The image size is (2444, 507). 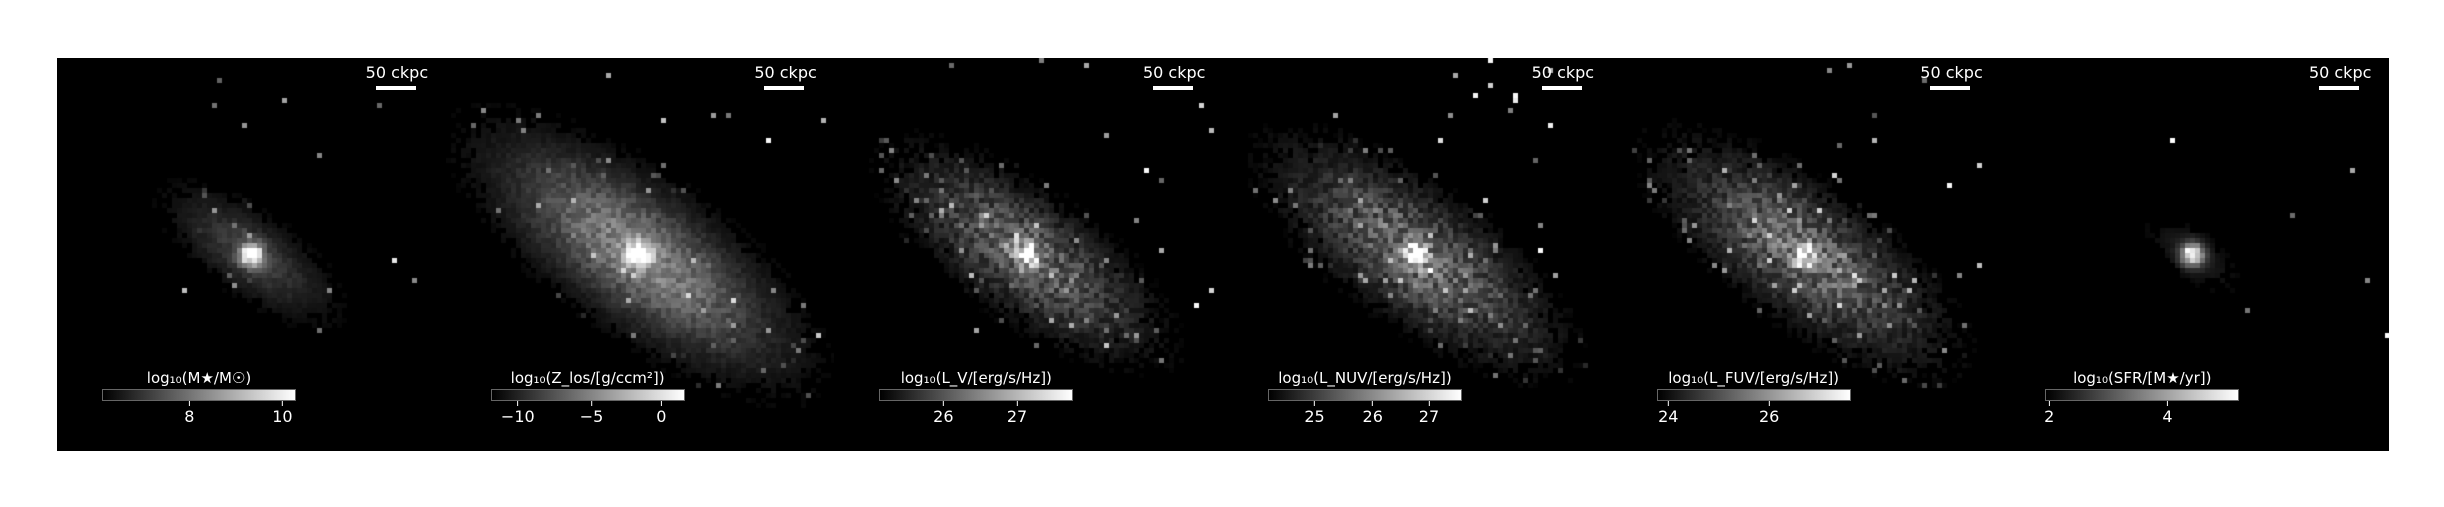 I want to click on colorbar-tick-label: −10, so click(x=518, y=413).